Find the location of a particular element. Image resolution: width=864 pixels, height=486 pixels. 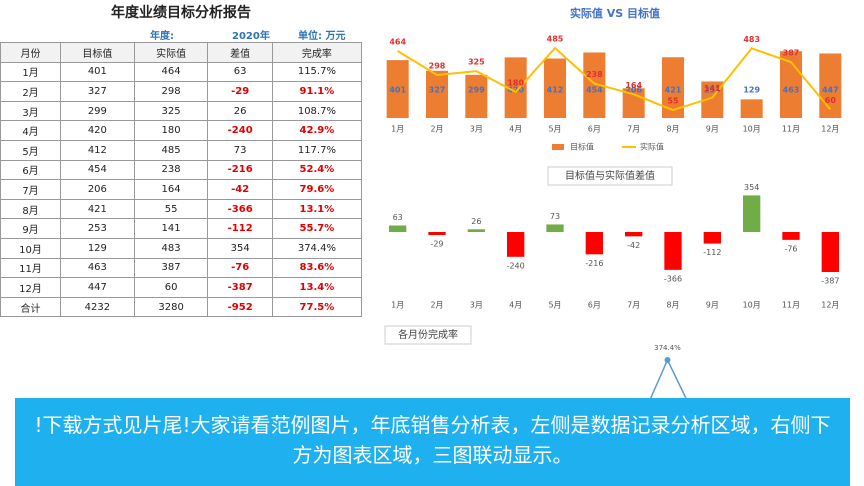

x-tick-label: 8月 is located at coordinates (672, 129).